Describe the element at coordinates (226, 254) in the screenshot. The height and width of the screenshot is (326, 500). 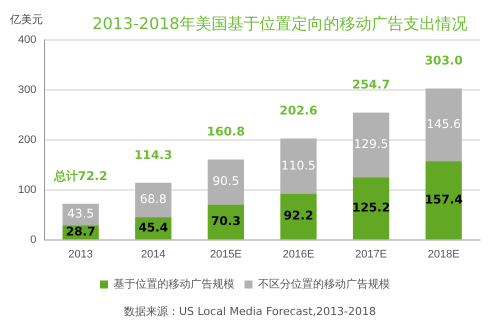
I see `x-tick-label: 2015E` at that location.